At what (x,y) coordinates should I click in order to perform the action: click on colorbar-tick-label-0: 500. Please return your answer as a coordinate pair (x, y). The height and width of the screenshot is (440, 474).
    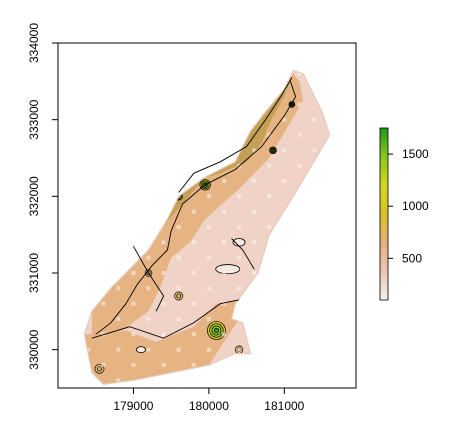
    Looking at the image, I should click on (412, 258).